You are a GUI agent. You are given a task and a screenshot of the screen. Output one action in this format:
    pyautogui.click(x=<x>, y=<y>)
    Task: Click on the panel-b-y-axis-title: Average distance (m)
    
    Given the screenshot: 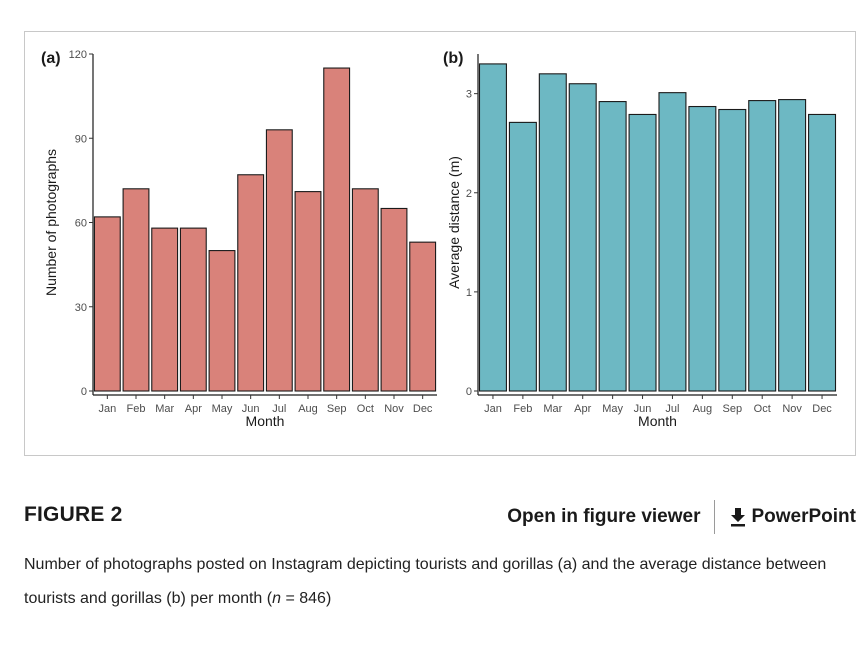 What is the action you would take?
    pyautogui.click(x=454, y=222)
    